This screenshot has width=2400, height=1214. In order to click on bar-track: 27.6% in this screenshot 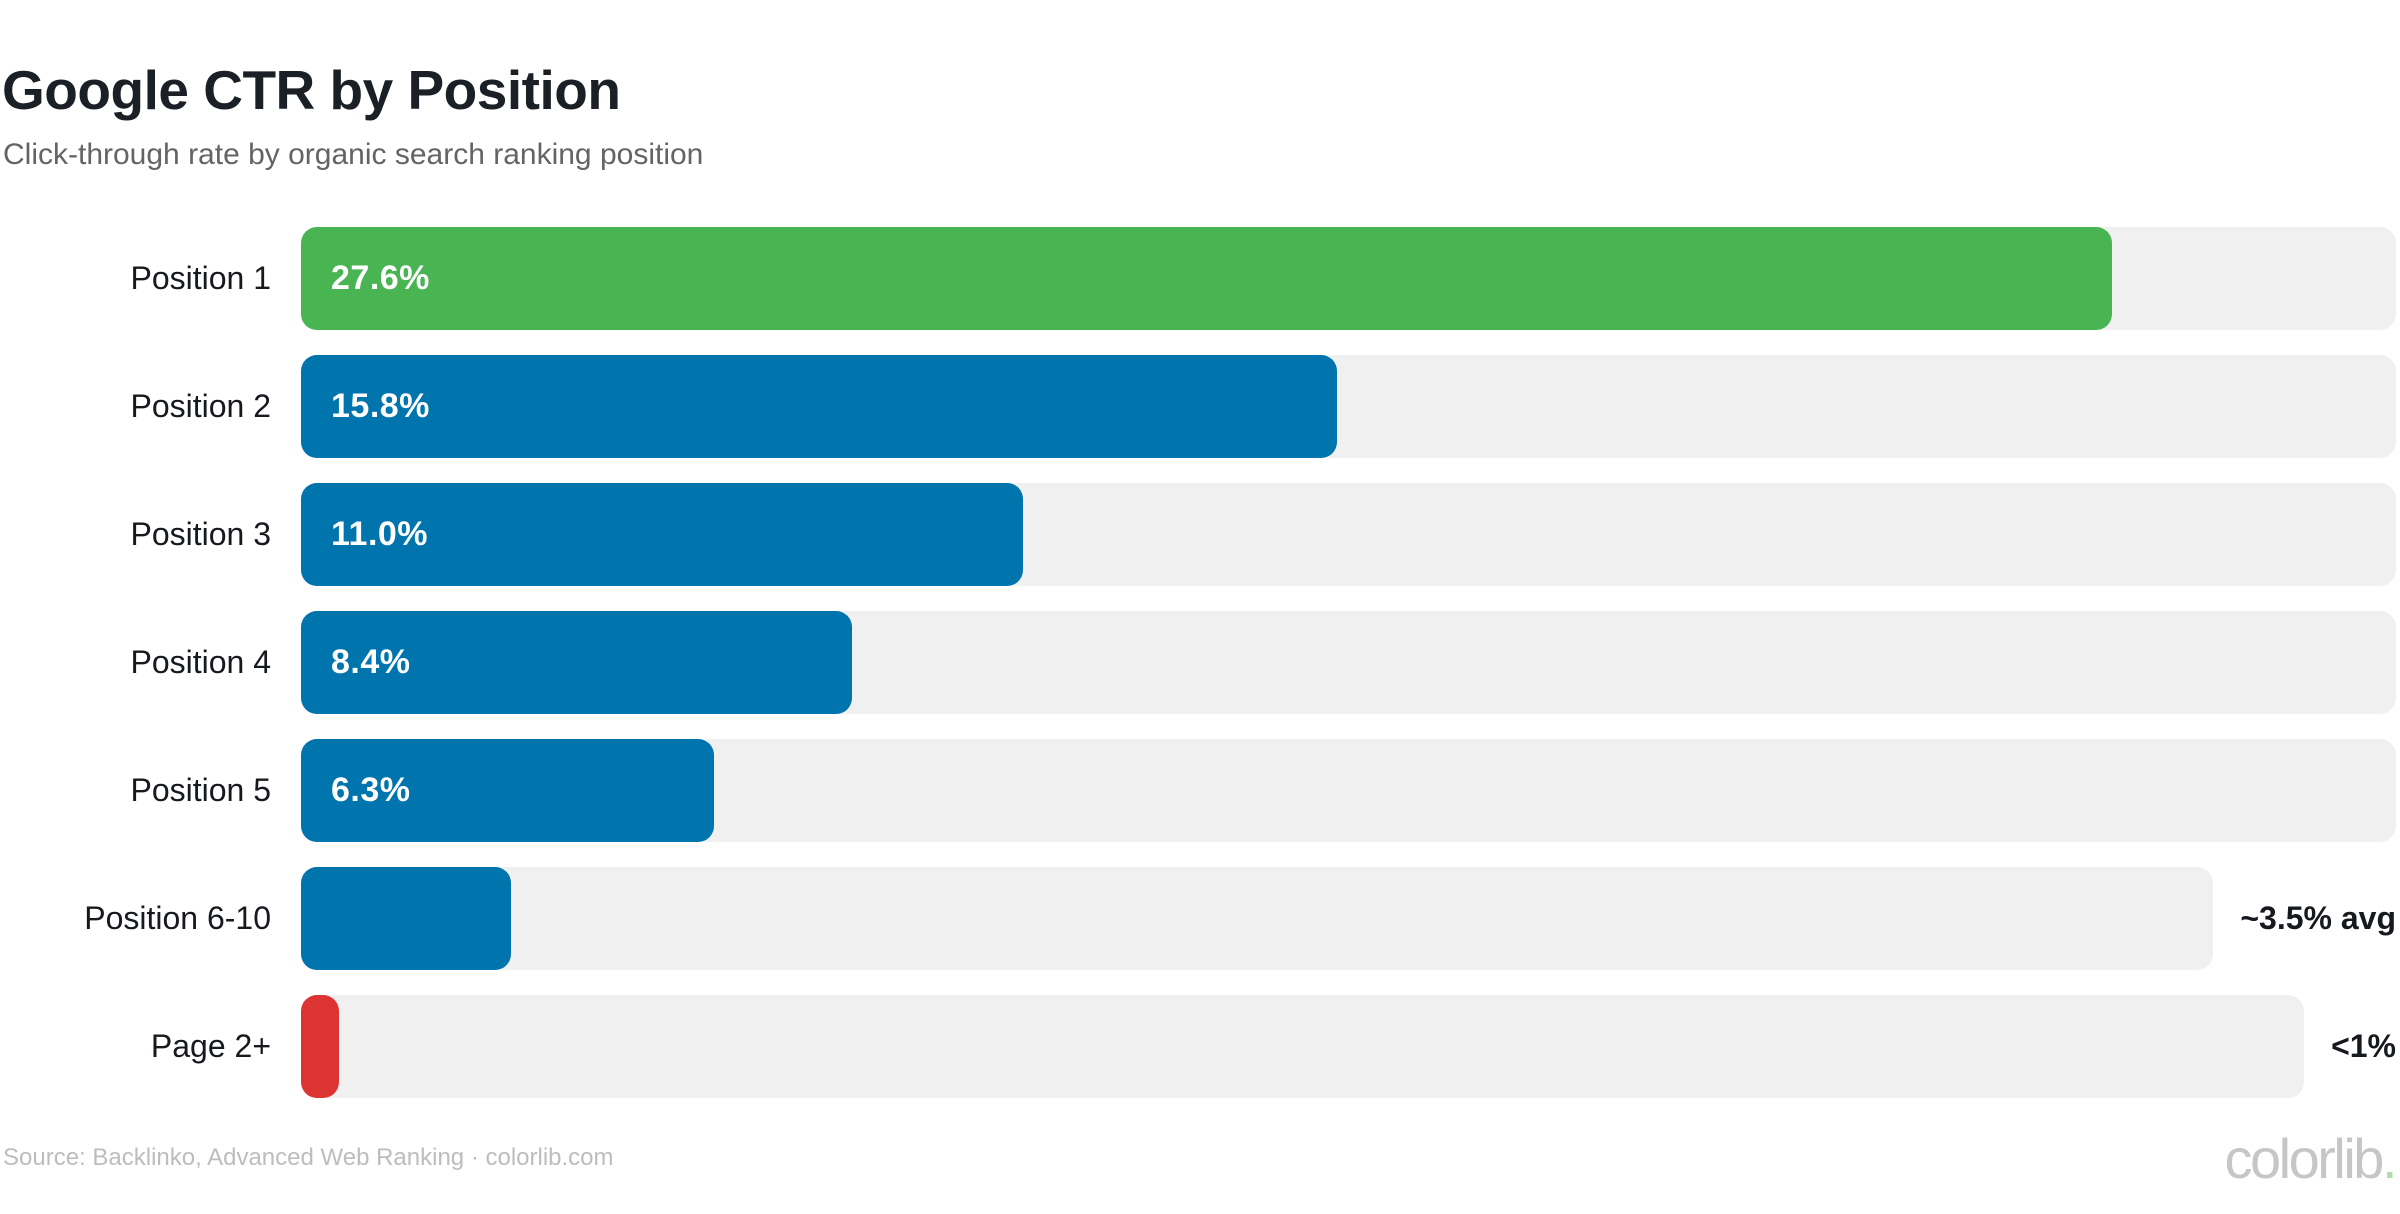, I will do `click(1348, 278)`.